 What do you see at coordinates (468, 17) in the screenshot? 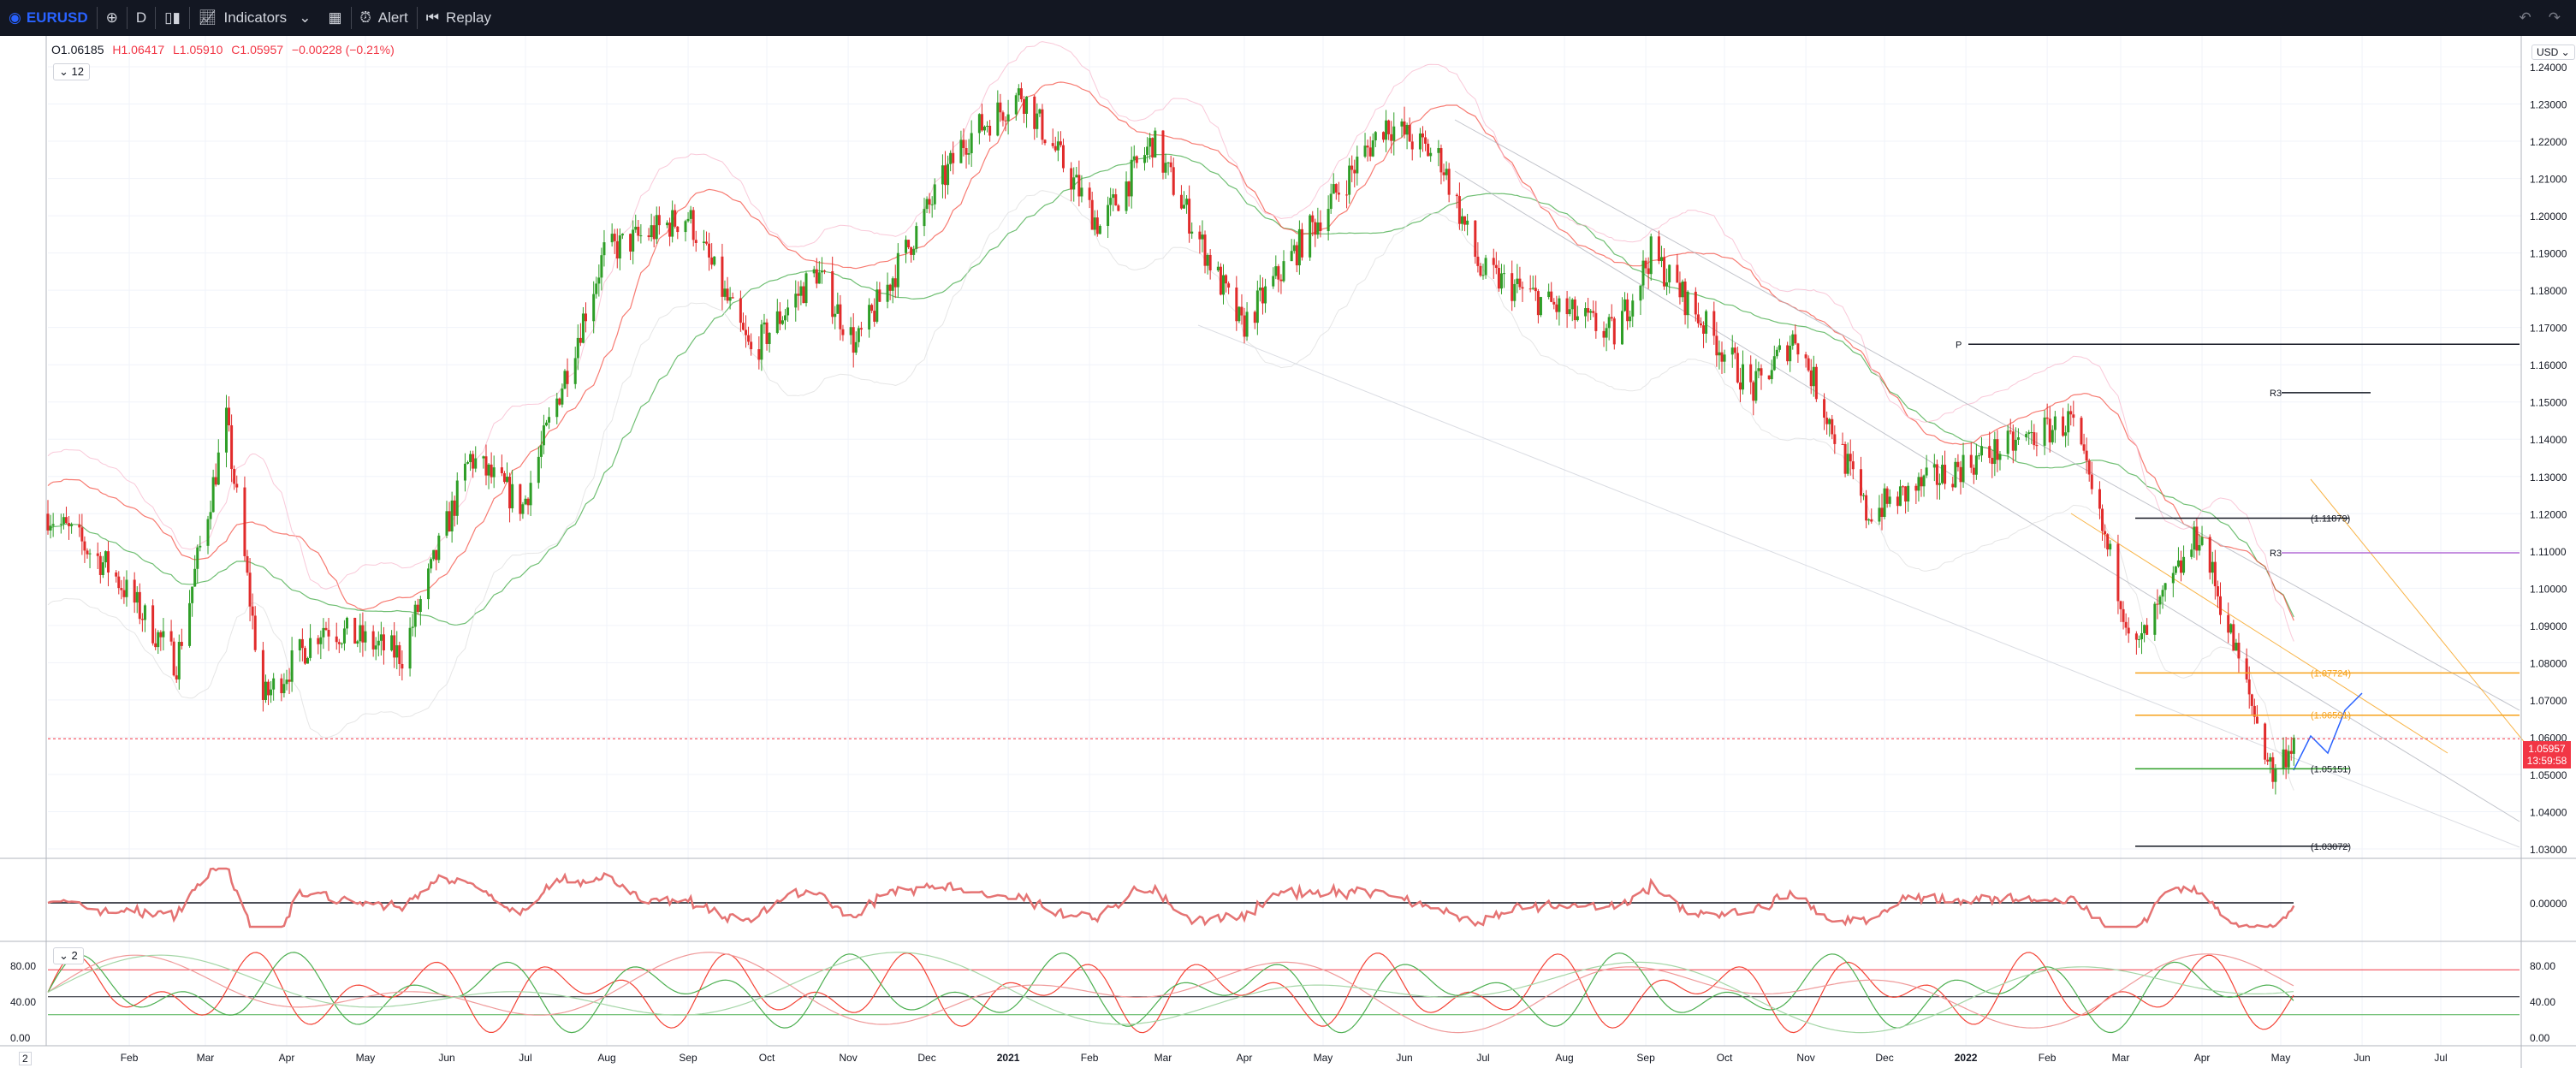
I see `replay-label: Replay` at bounding box center [468, 17].